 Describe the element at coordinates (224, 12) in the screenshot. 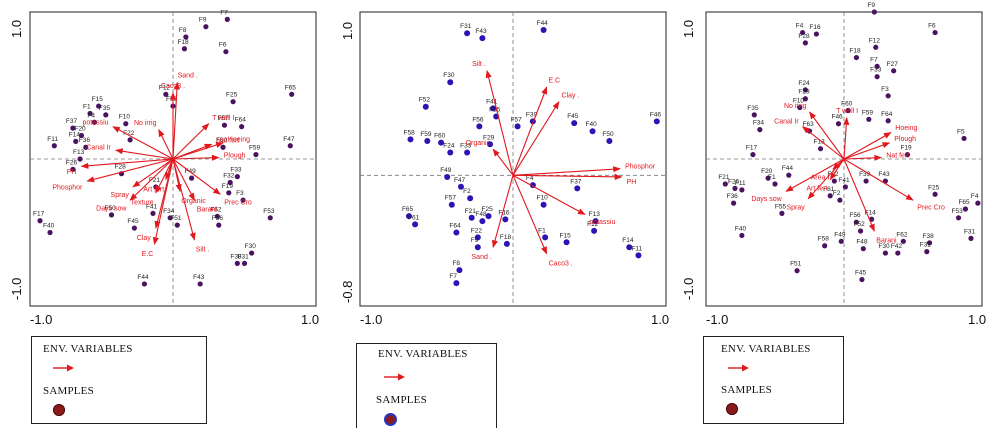

I see `sample-label: F7` at that location.